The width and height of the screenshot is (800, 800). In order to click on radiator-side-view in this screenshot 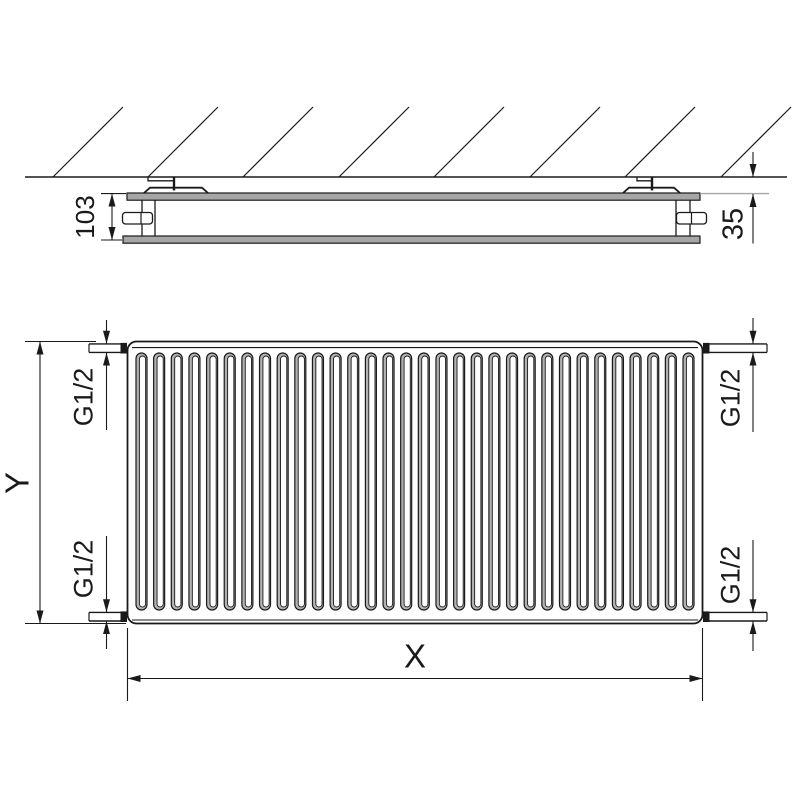, I will do `click(414, 210)`.